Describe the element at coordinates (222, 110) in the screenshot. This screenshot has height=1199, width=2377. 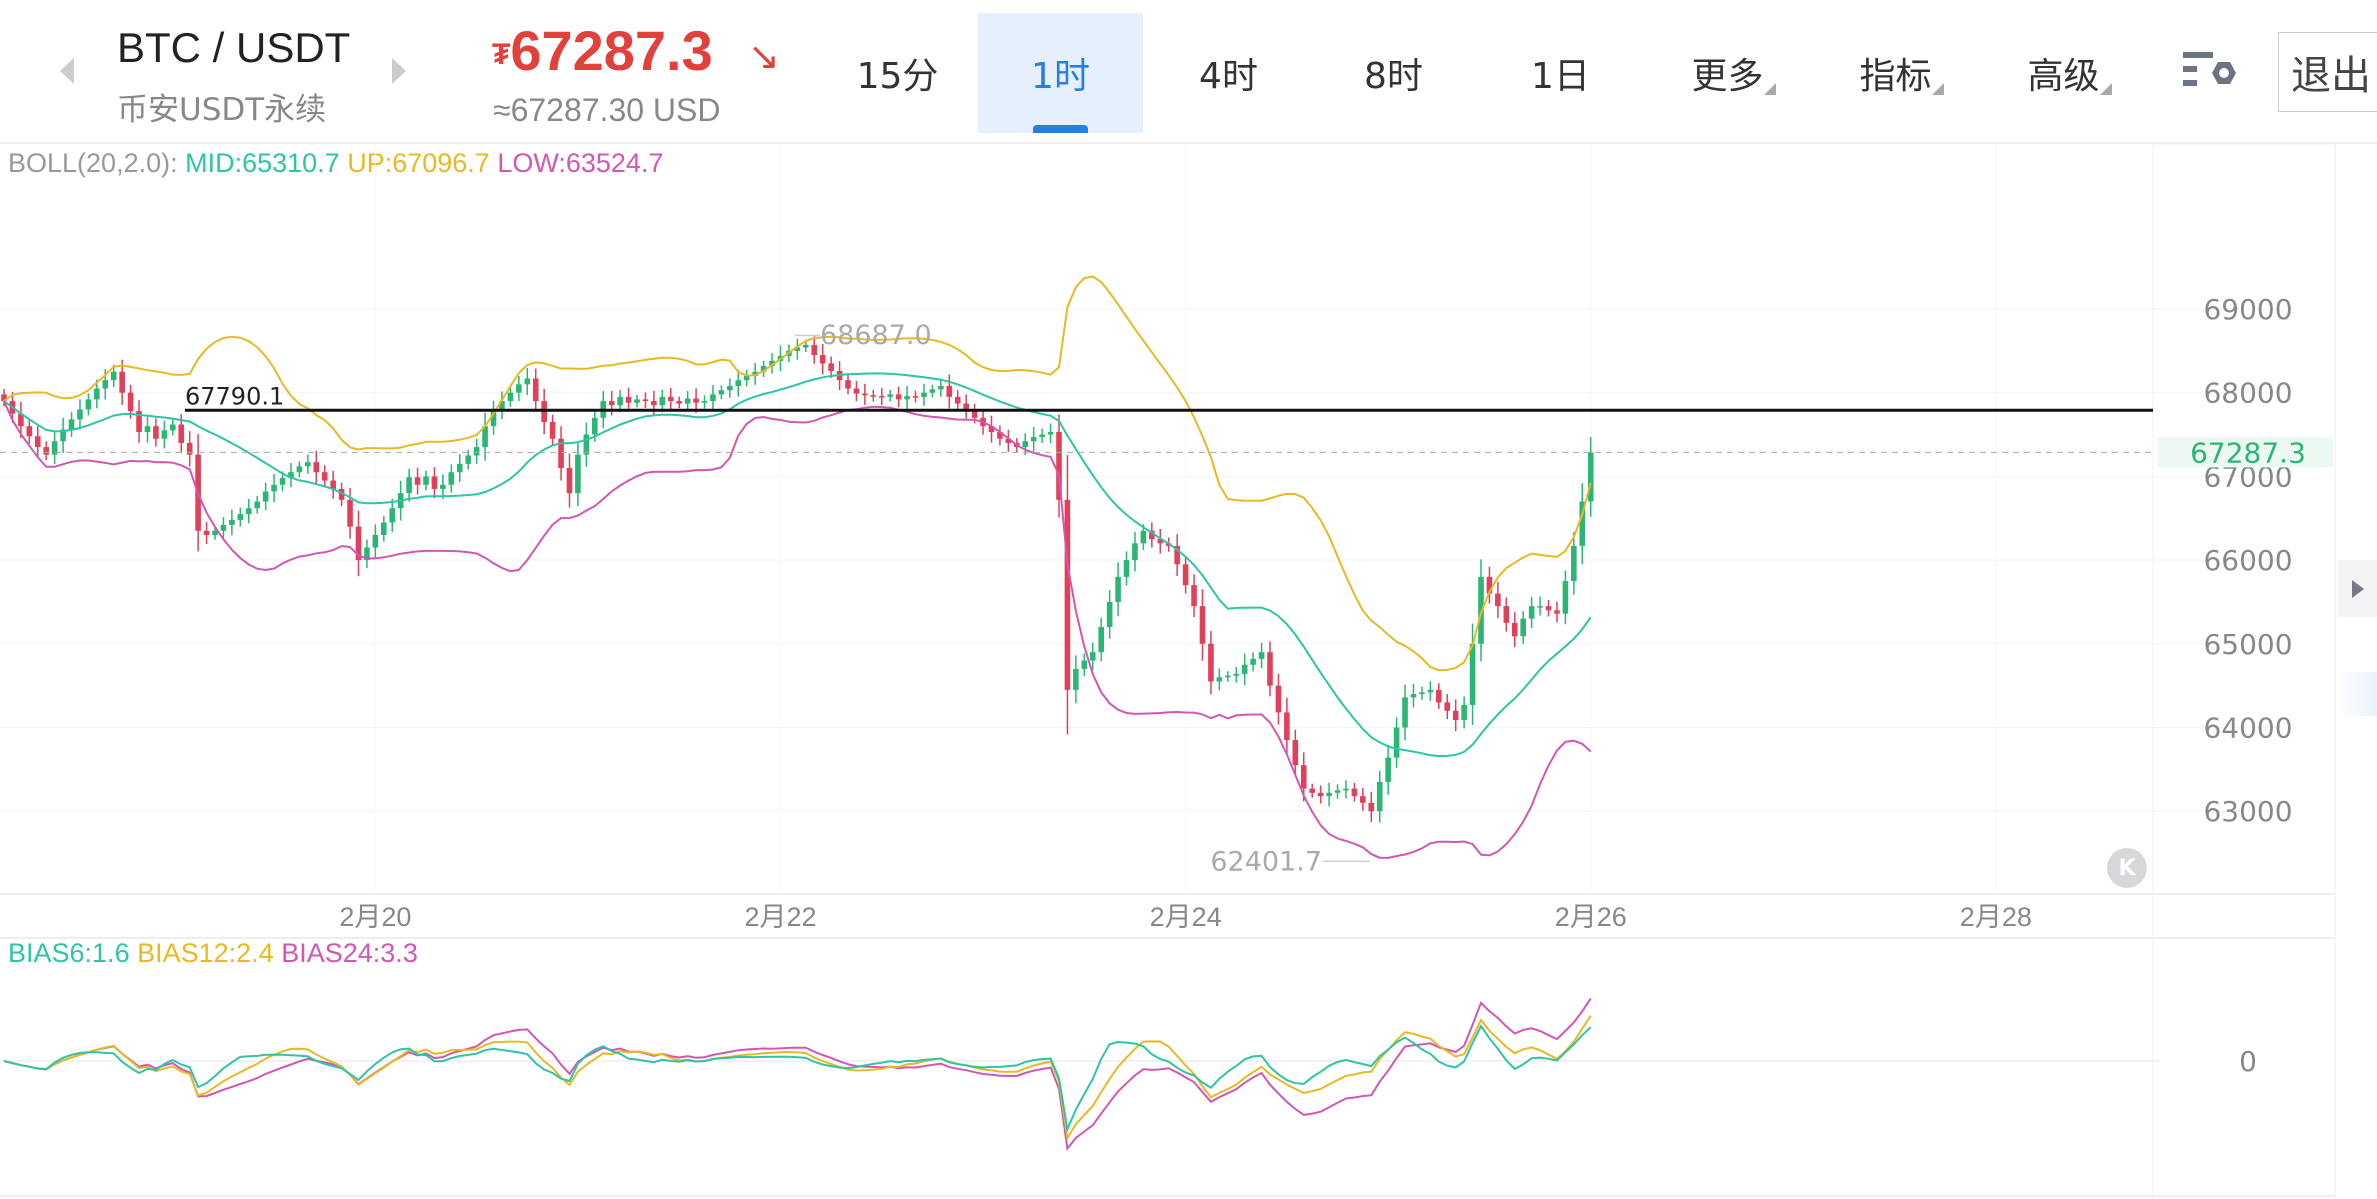
I see `exchange-label: 币安USDT永续` at that location.